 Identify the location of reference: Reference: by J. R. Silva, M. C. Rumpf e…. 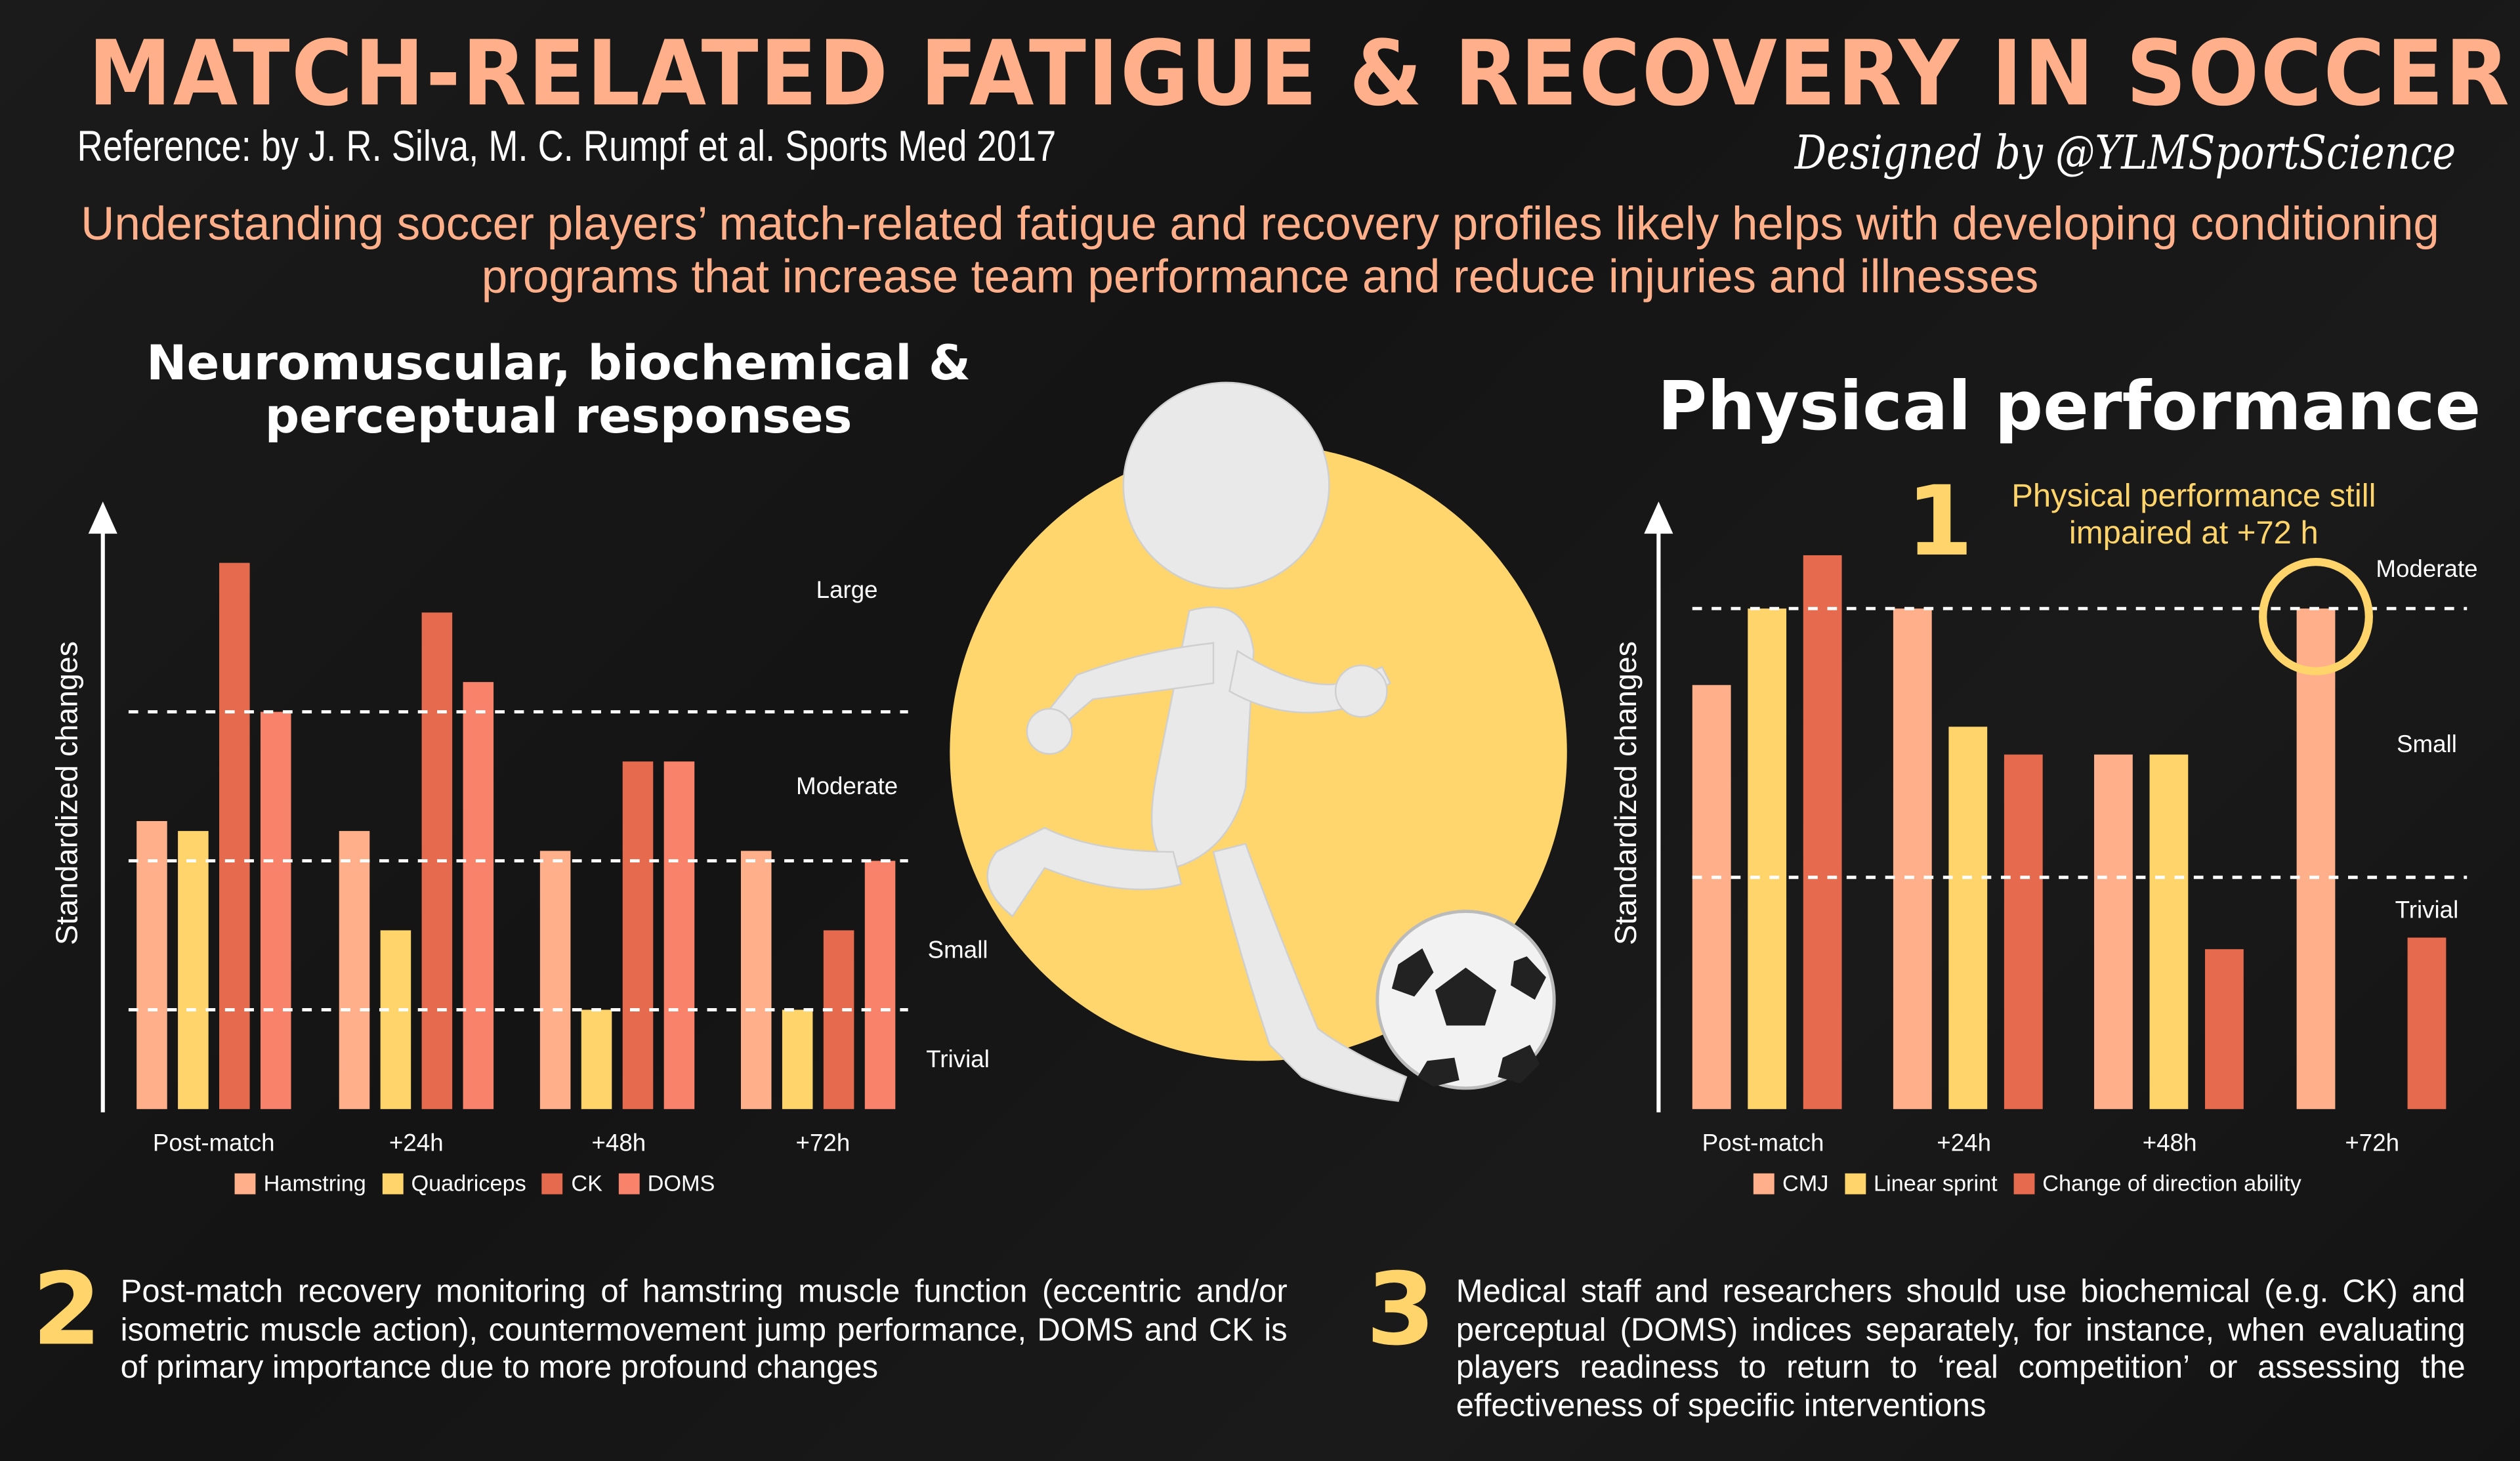
(567, 146).